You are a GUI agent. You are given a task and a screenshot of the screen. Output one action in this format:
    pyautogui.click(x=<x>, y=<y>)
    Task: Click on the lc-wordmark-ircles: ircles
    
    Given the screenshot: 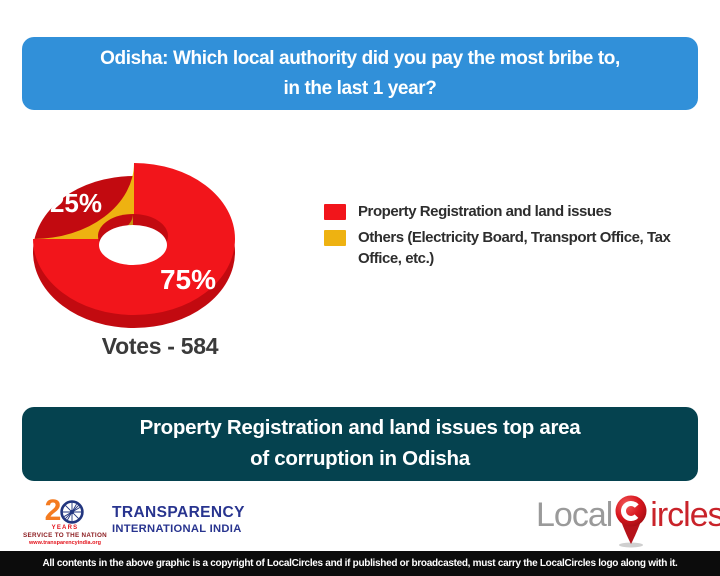 What is the action you would take?
    pyautogui.click(x=685, y=515)
    